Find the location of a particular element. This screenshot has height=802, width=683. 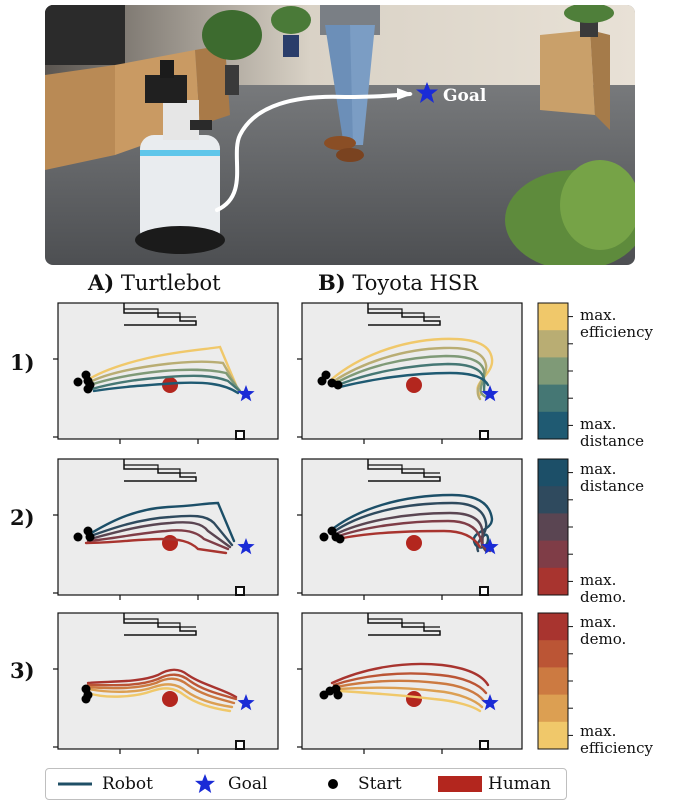

legend-item-start: Start is located at coordinates (364, 784).